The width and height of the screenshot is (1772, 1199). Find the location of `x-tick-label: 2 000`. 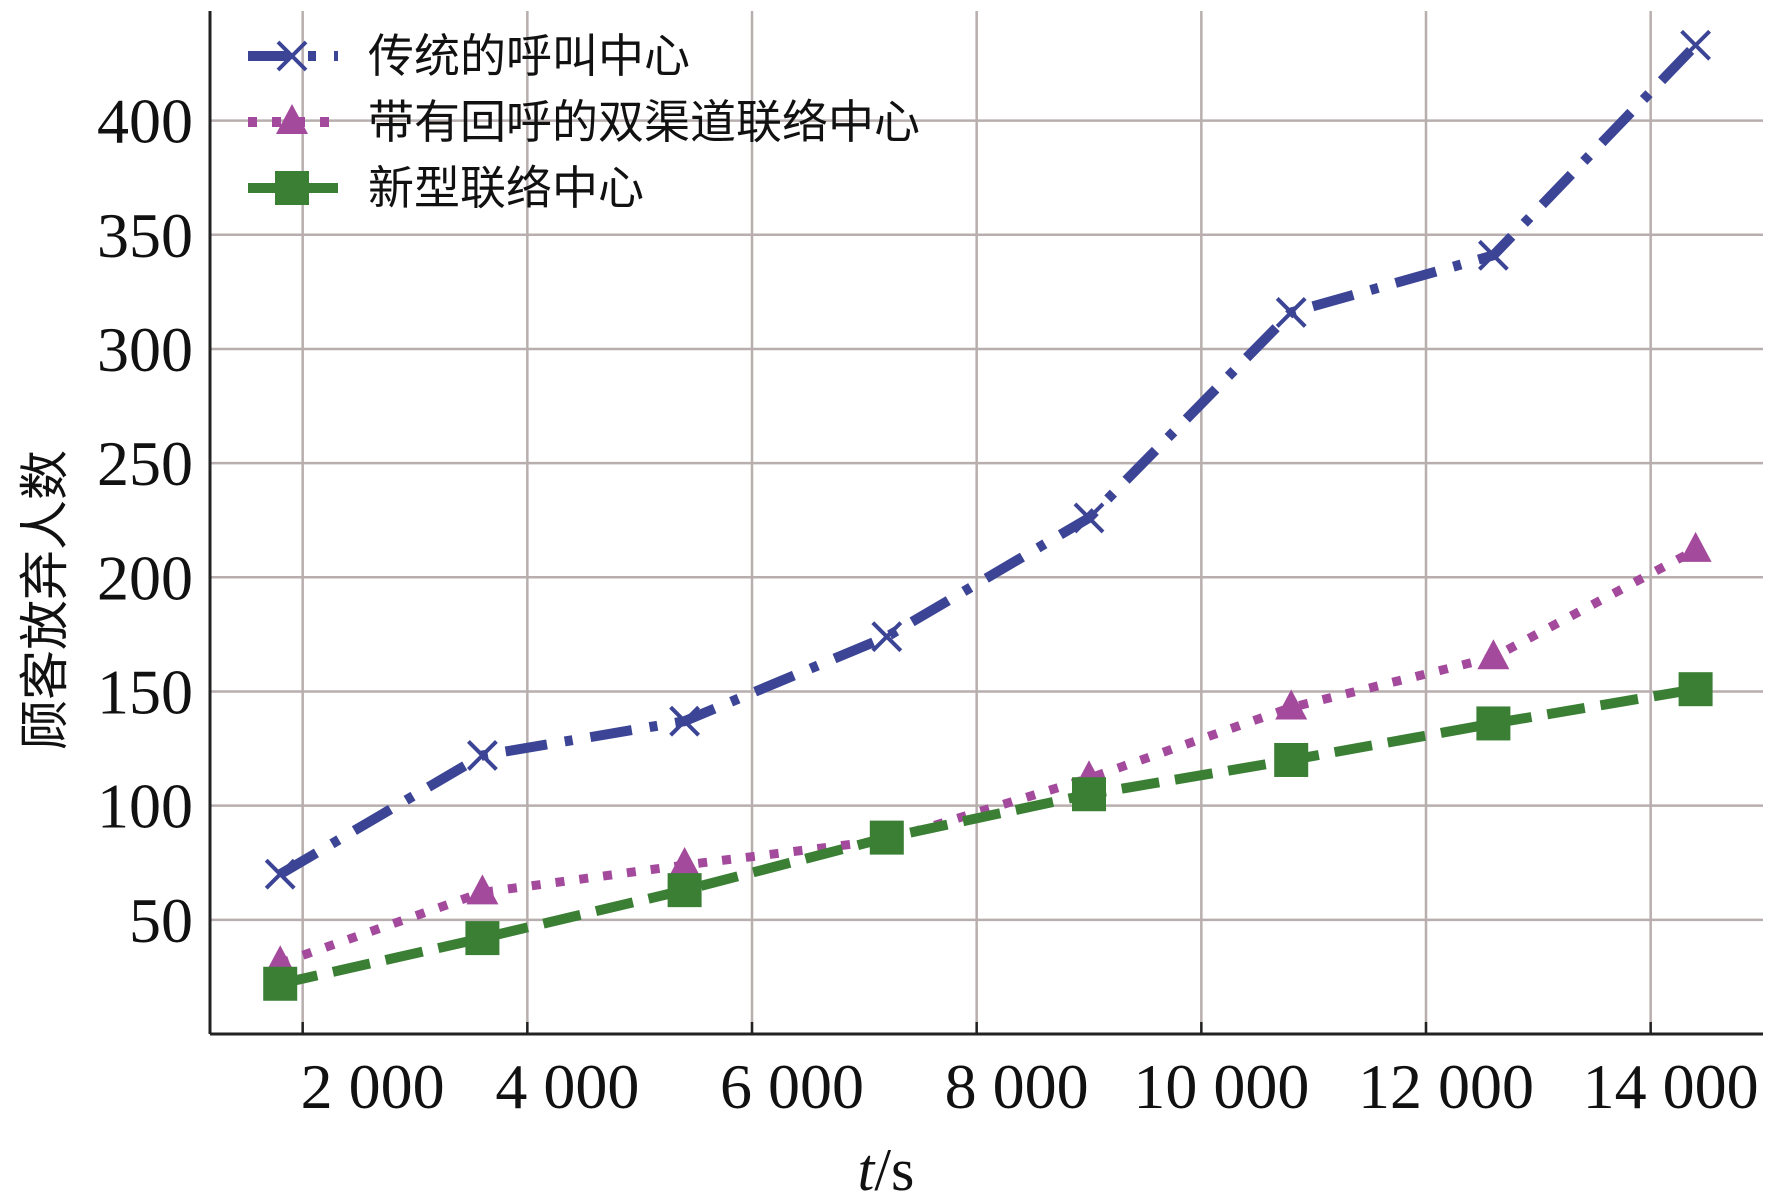

x-tick-label: 2 000 is located at coordinates (373, 1086).